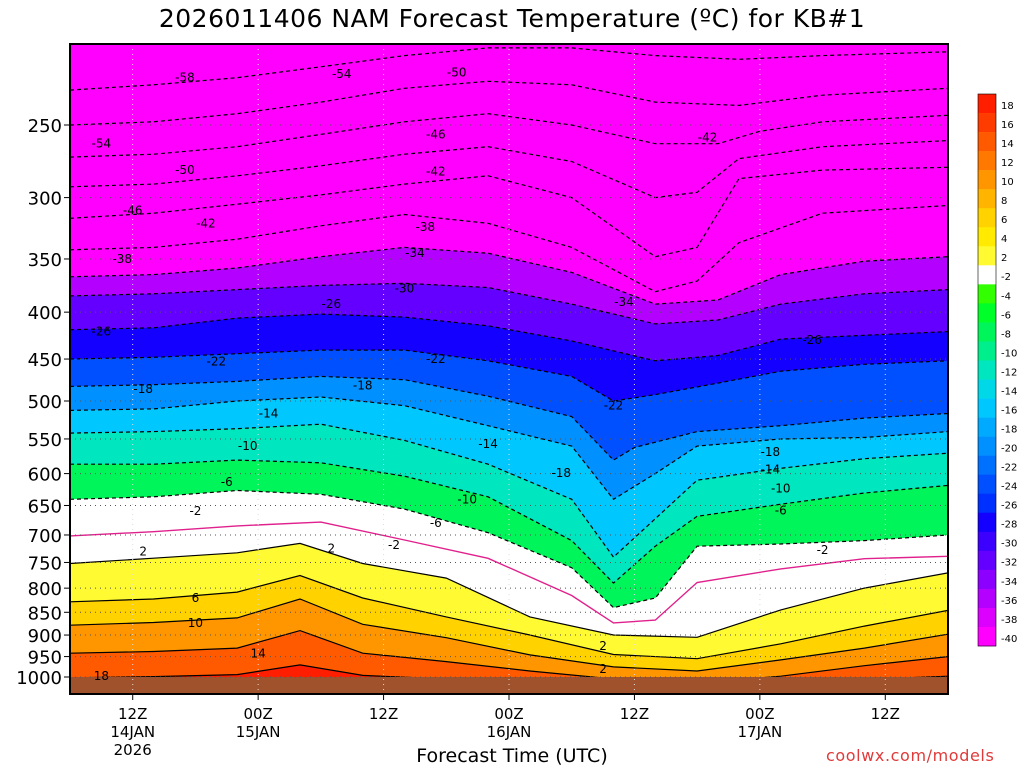  Describe the element at coordinates (1009, 410) in the screenshot. I see `colorbar-label: -16` at that location.